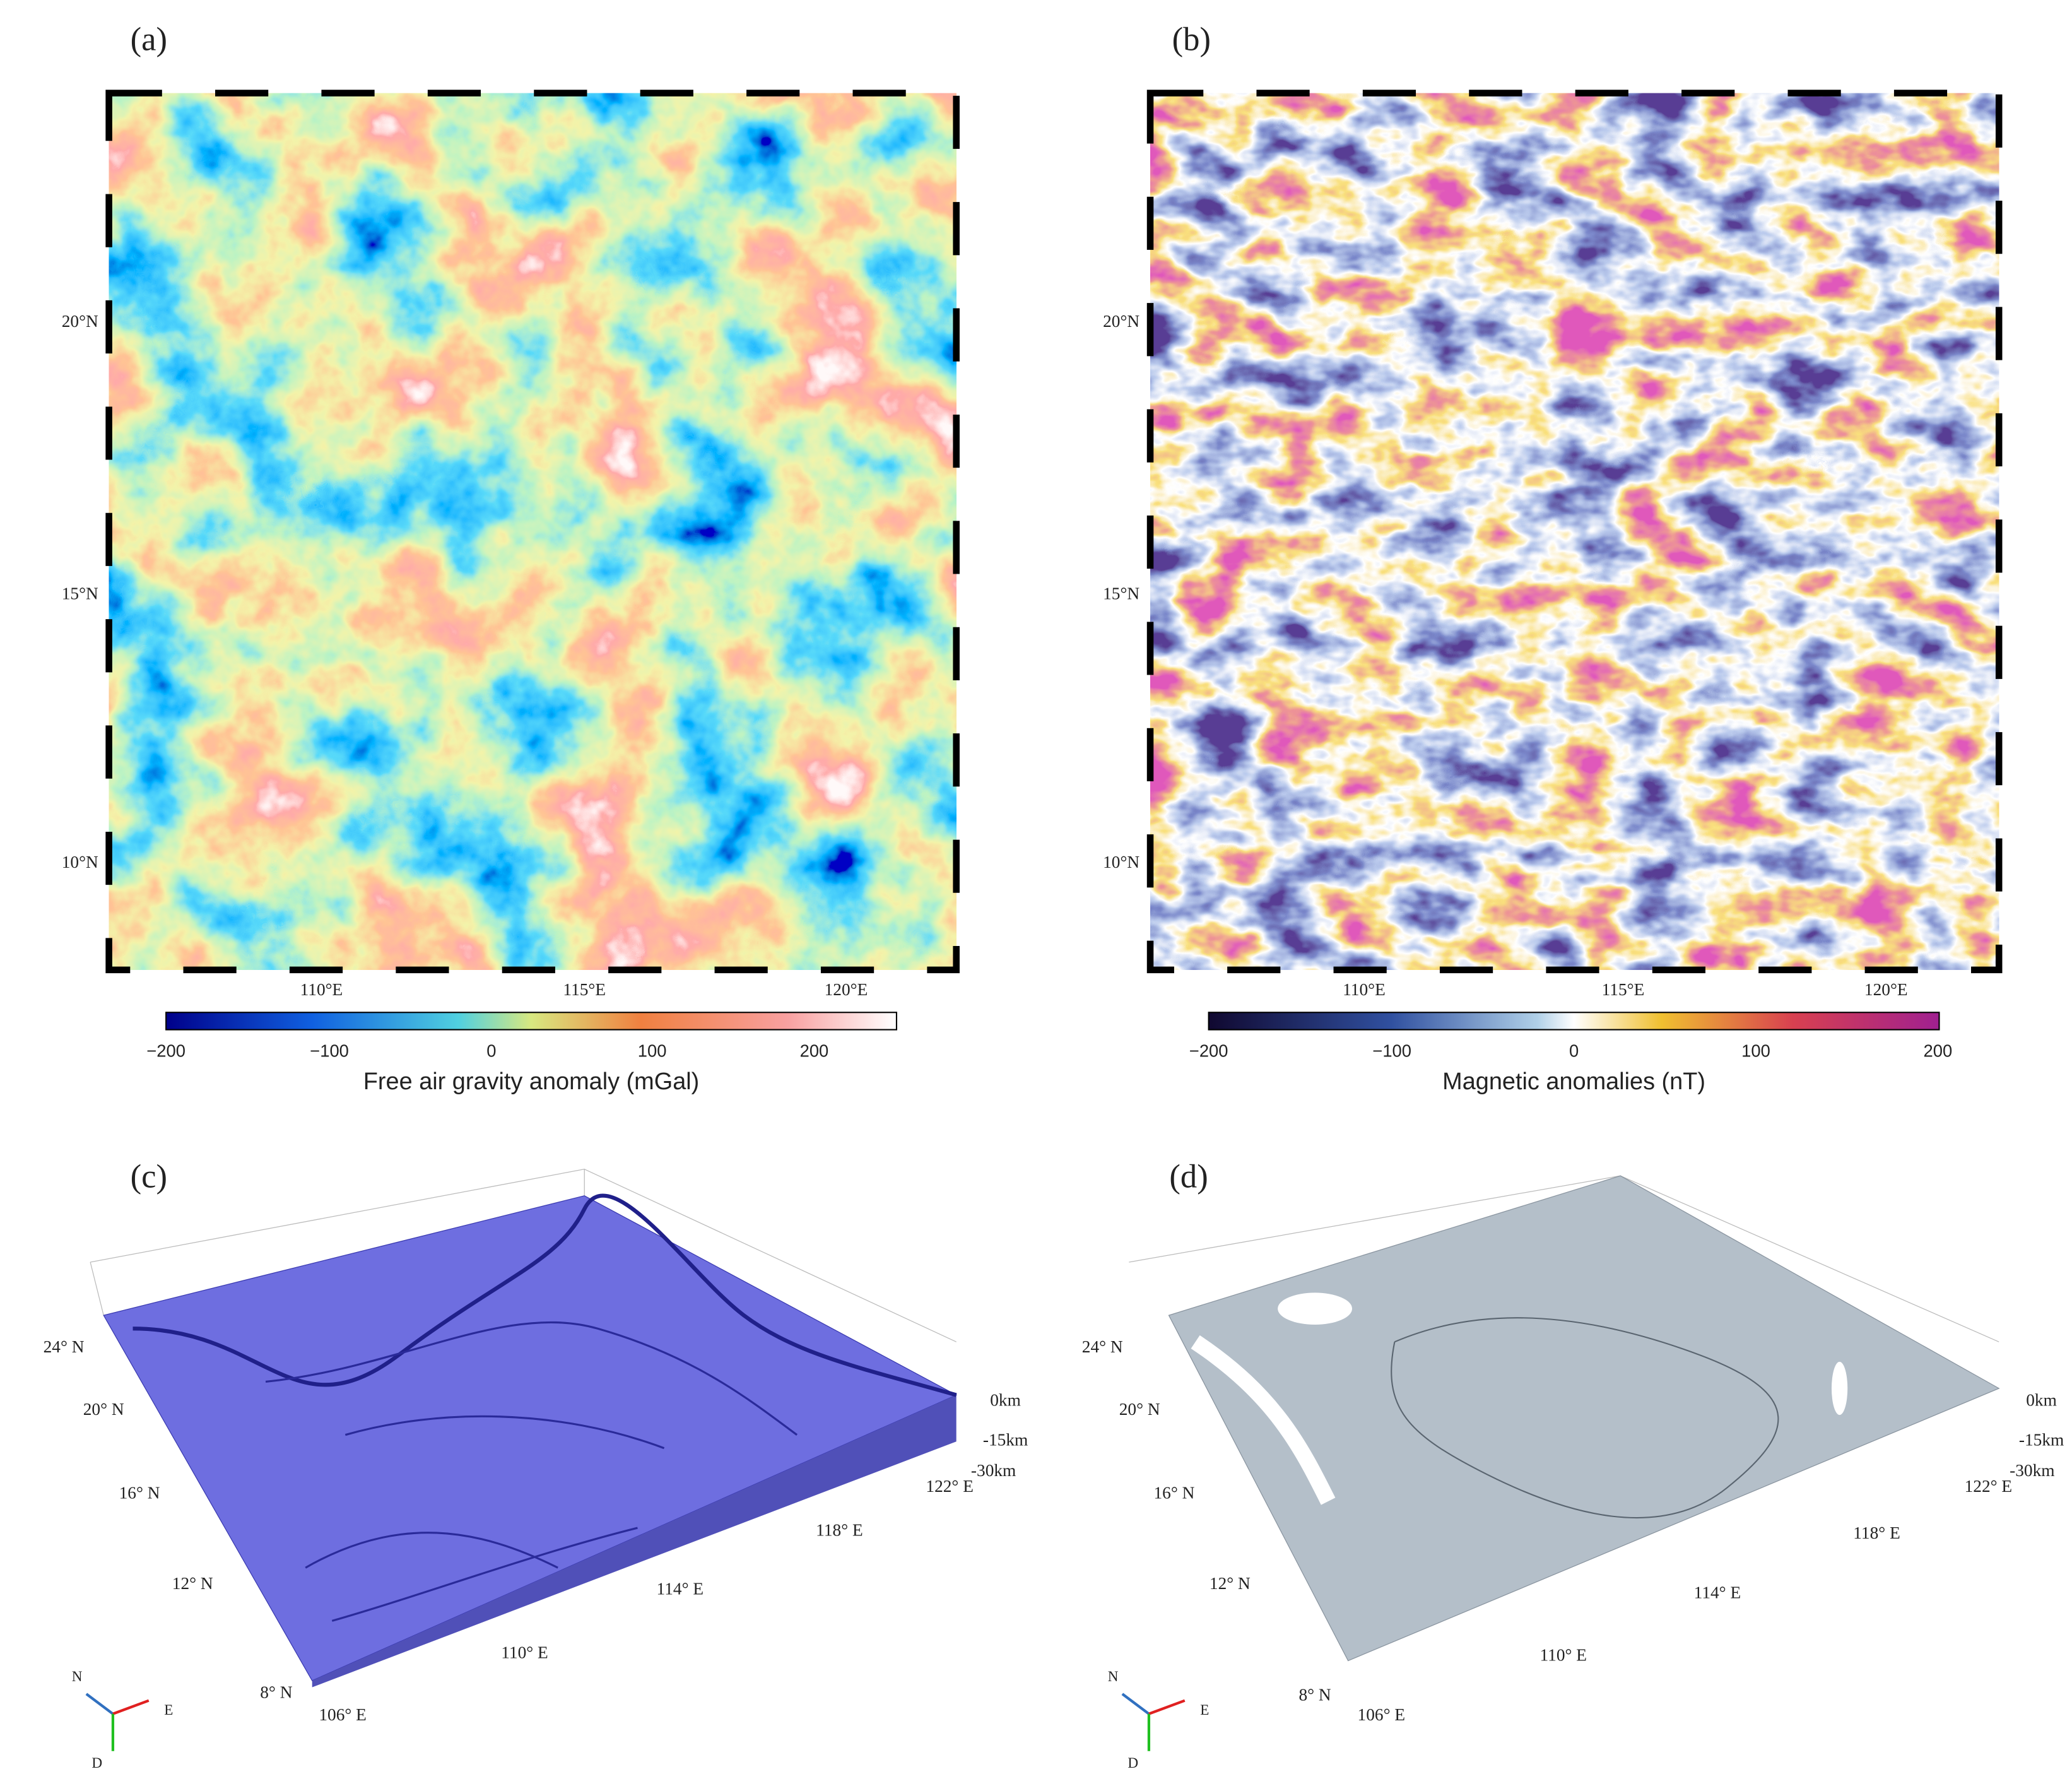 The image size is (2072, 1791). What do you see at coordinates (531, 1081) in the screenshot?
I see `colorbar-title: Free air gravity anomaly (mGal)` at bounding box center [531, 1081].